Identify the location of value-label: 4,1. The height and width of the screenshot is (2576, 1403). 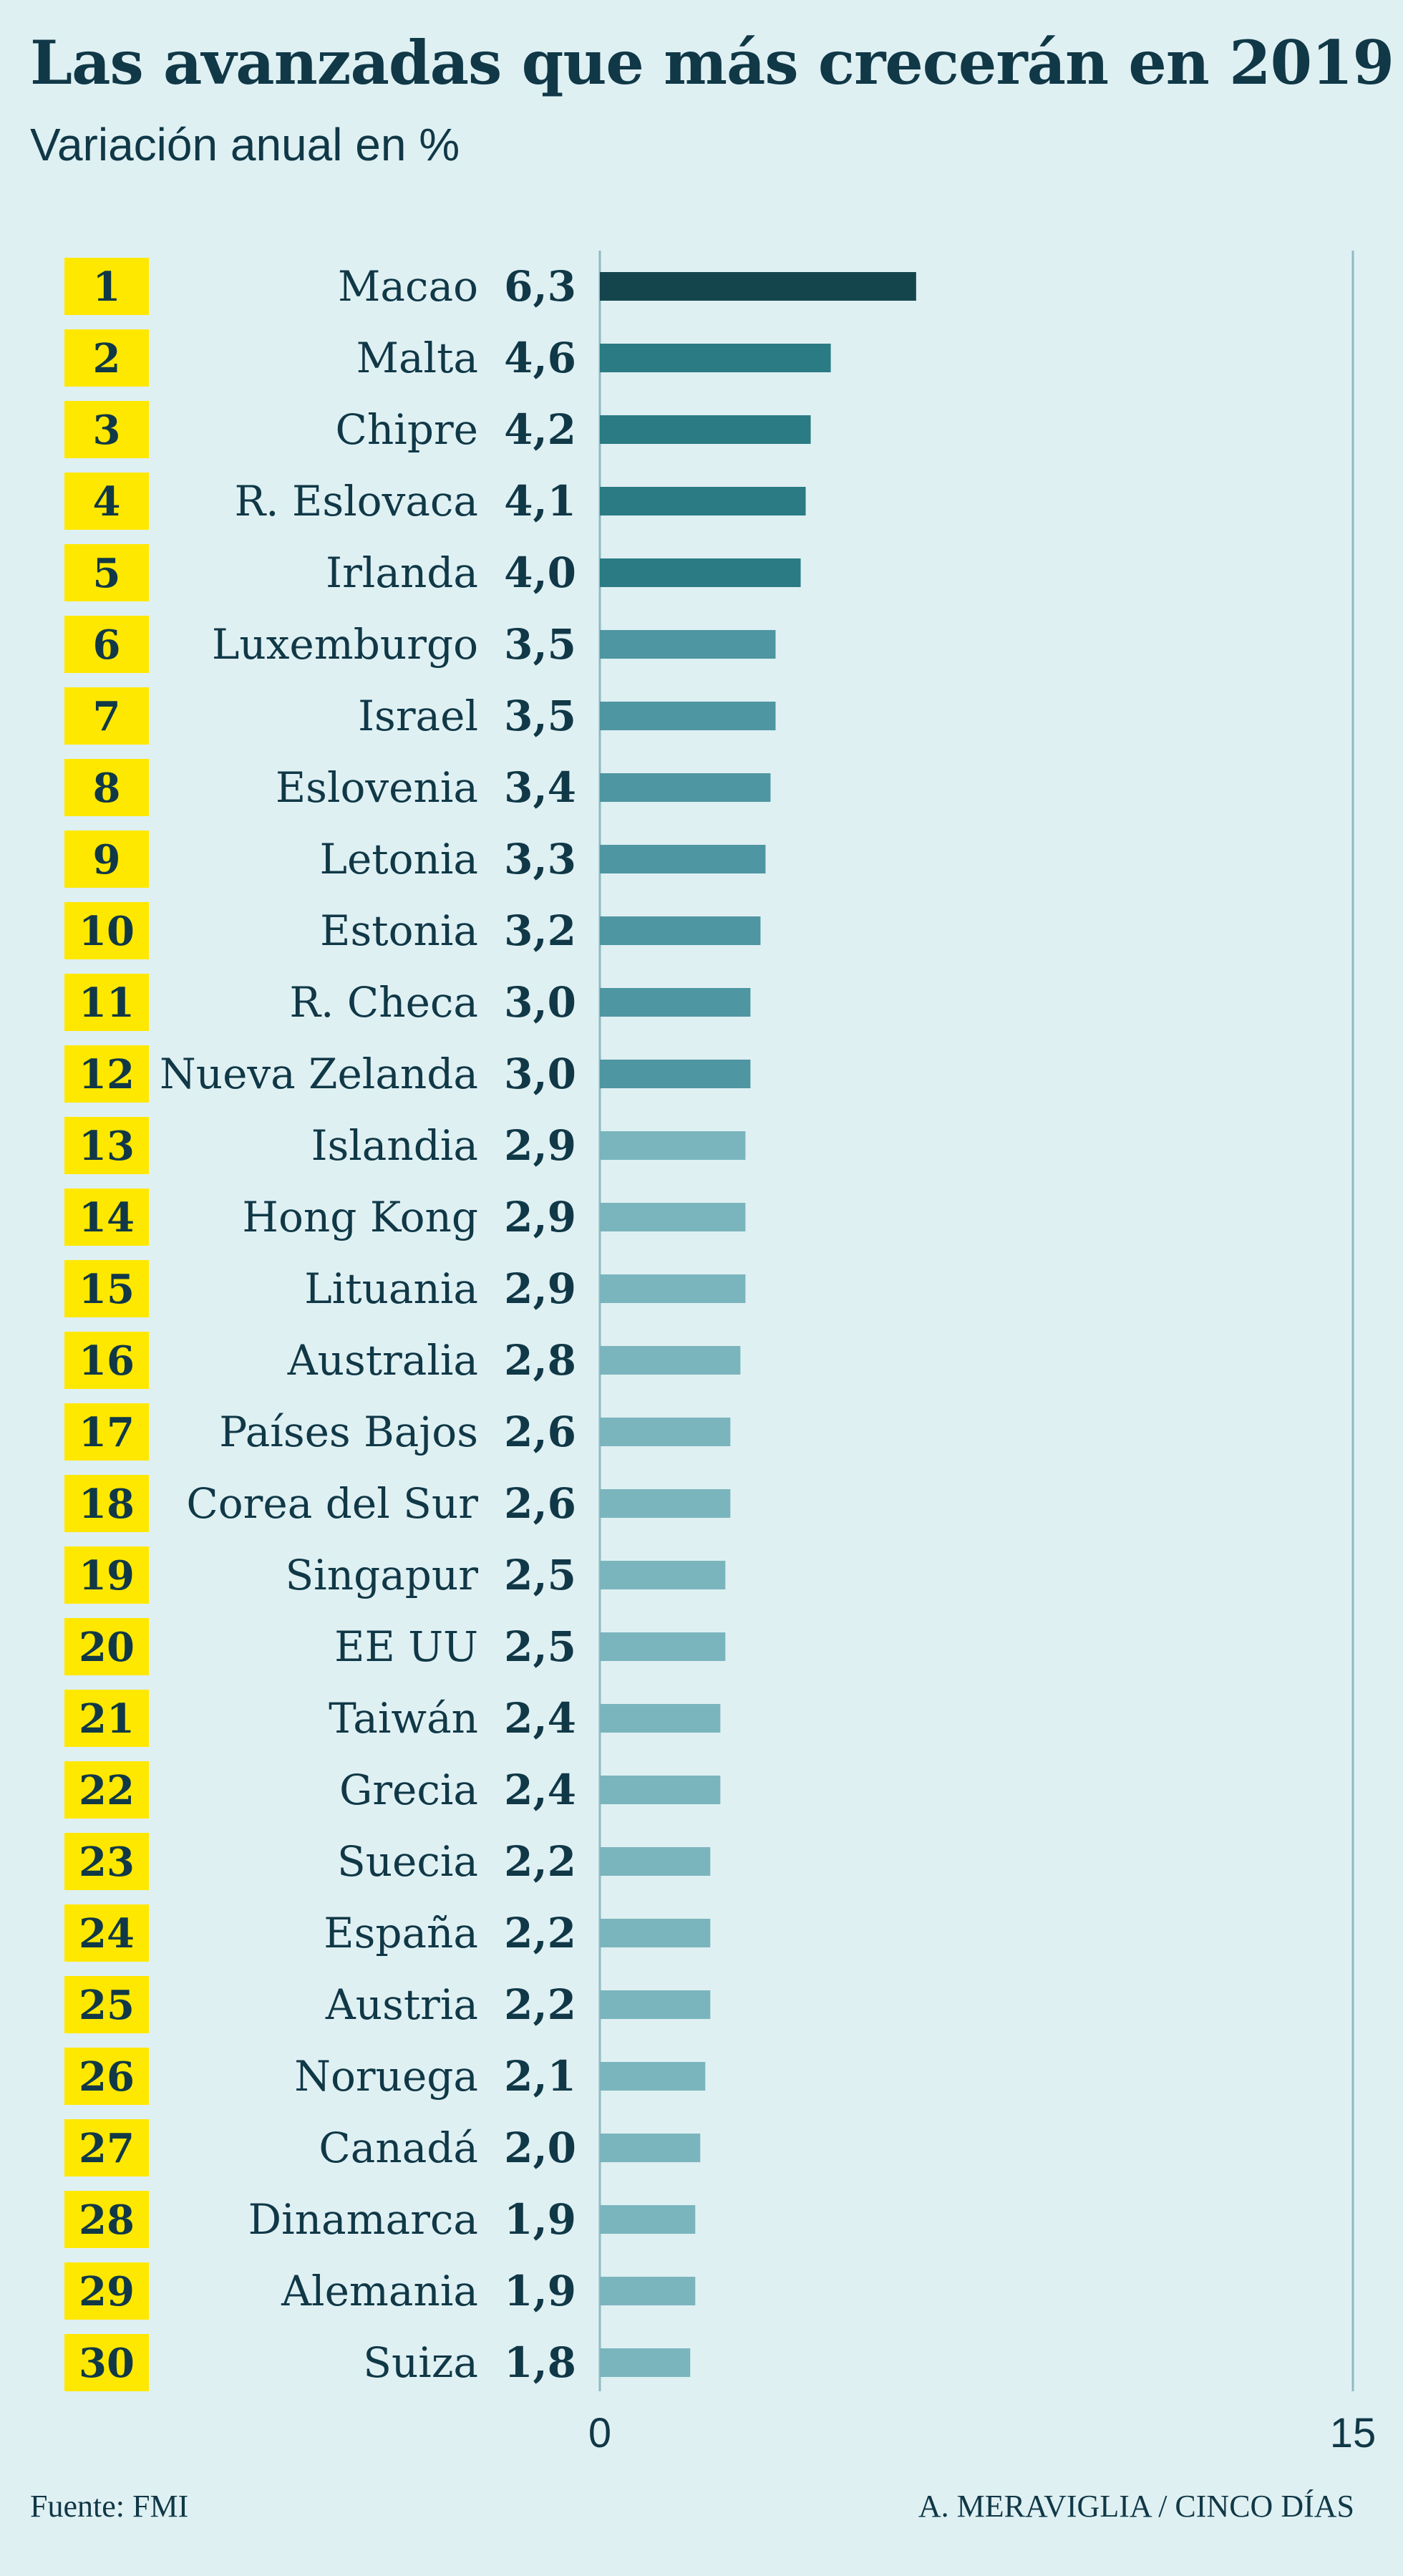
(540, 501).